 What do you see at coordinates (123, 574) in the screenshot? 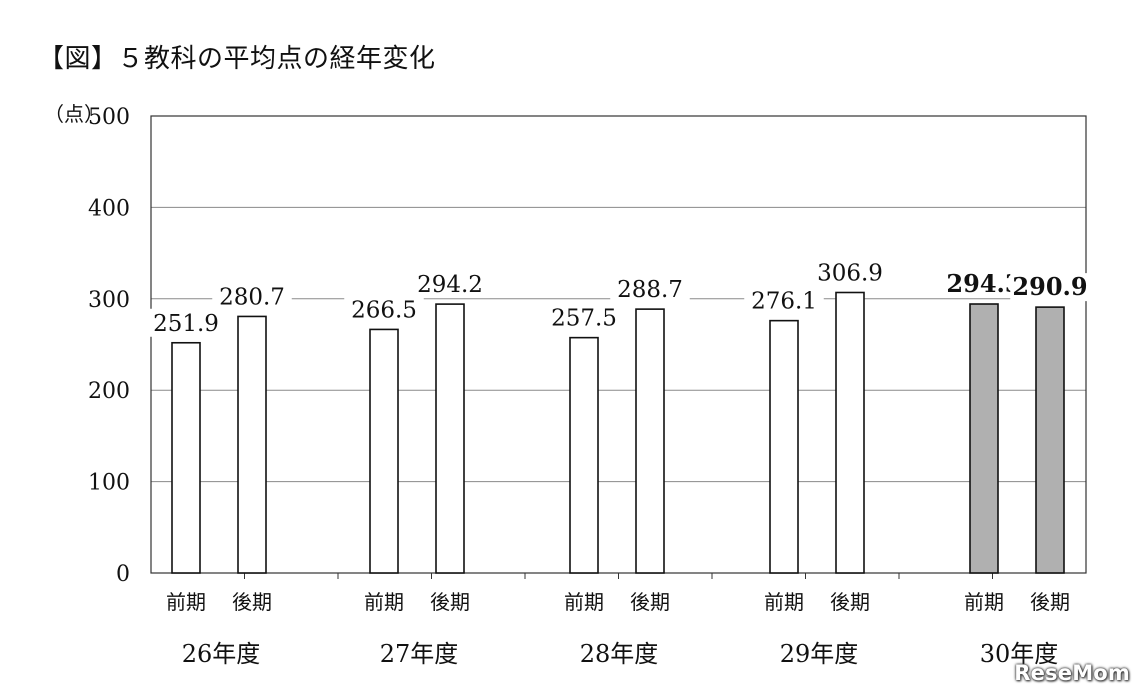
I see `y-tick-label-0: 0` at bounding box center [123, 574].